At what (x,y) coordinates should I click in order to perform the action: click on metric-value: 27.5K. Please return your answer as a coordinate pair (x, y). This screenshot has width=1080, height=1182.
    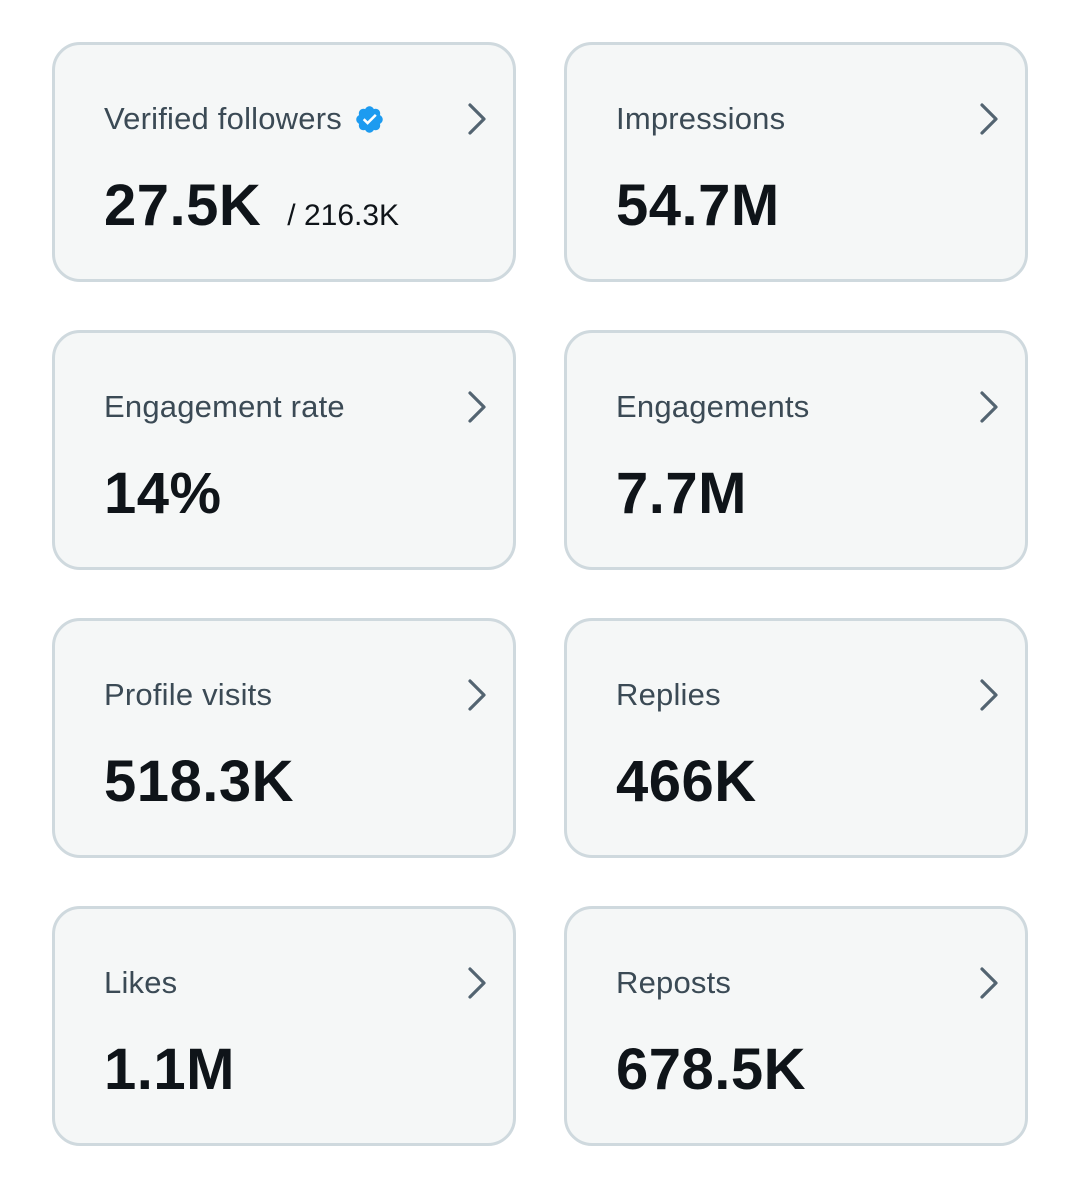
    Looking at the image, I should click on (183, 205).